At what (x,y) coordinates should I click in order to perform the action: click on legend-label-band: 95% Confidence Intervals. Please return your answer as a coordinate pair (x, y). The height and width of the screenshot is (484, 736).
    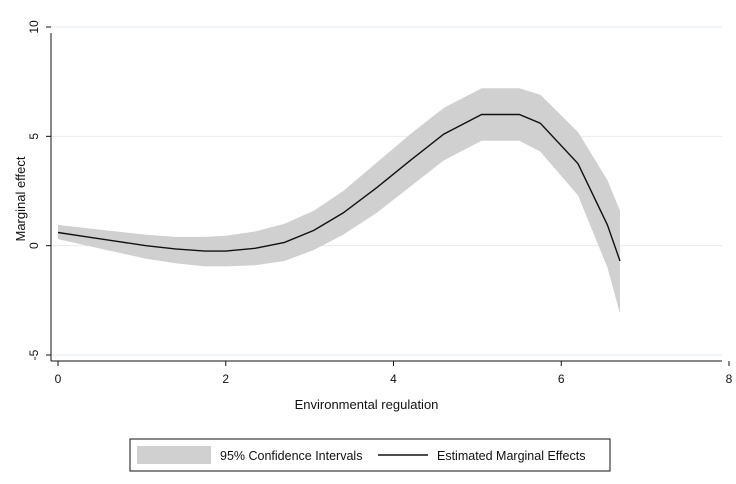
    Looking at the image, I should click on (291, 456).